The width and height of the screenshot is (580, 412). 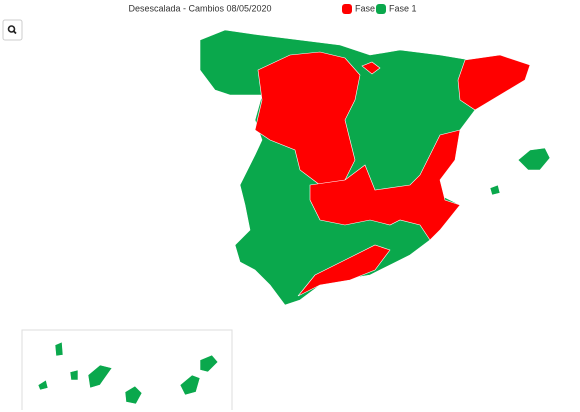 I want to click on legend: Fase 0 Fase 1, so click(x=379, y=8).